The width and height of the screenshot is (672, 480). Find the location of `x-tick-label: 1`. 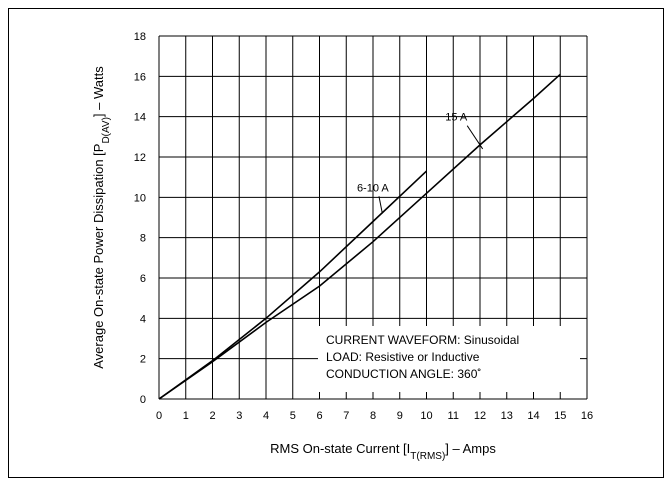

x-tick-label: 1 is located at coordinates (186, 416).